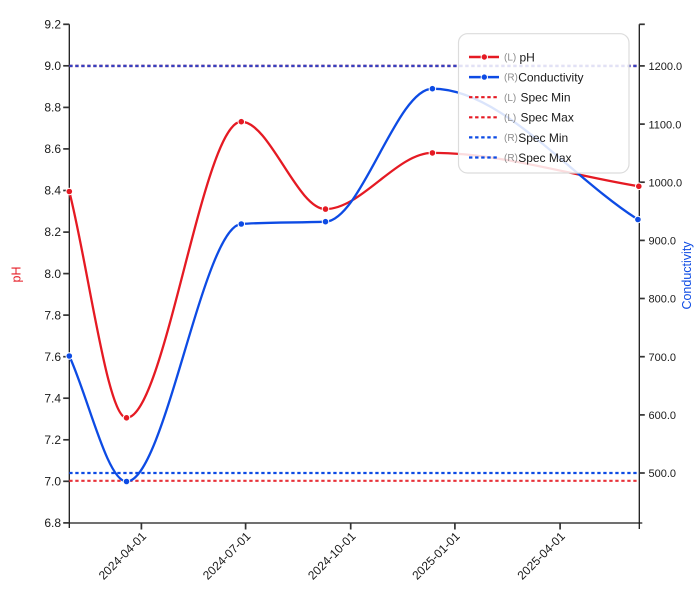 The image size is (698, 589). I want to click on svg-text: 8.8, so click(52, 108).